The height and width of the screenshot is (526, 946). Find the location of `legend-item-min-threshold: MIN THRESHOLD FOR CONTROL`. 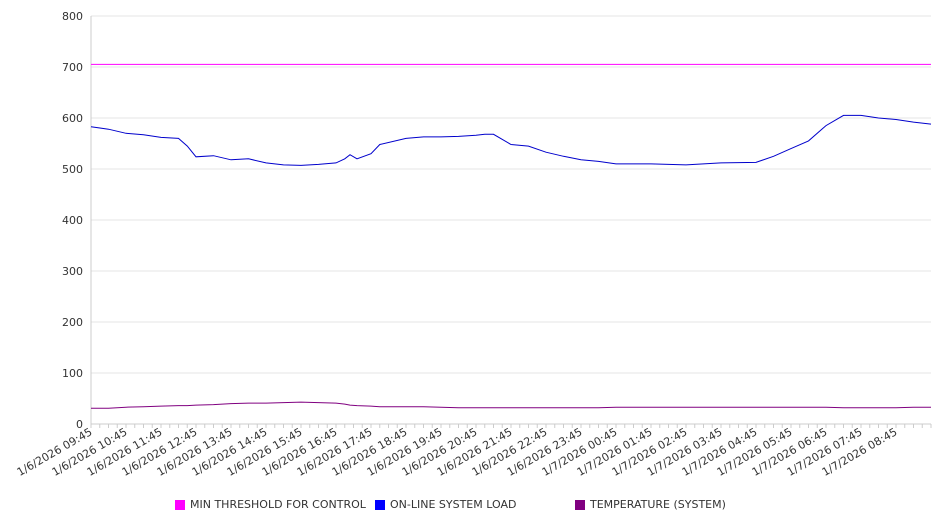

legend-item-min-threshold: MIN THRESHOLD FOR CONTROL is located at coordinates (270, 504).